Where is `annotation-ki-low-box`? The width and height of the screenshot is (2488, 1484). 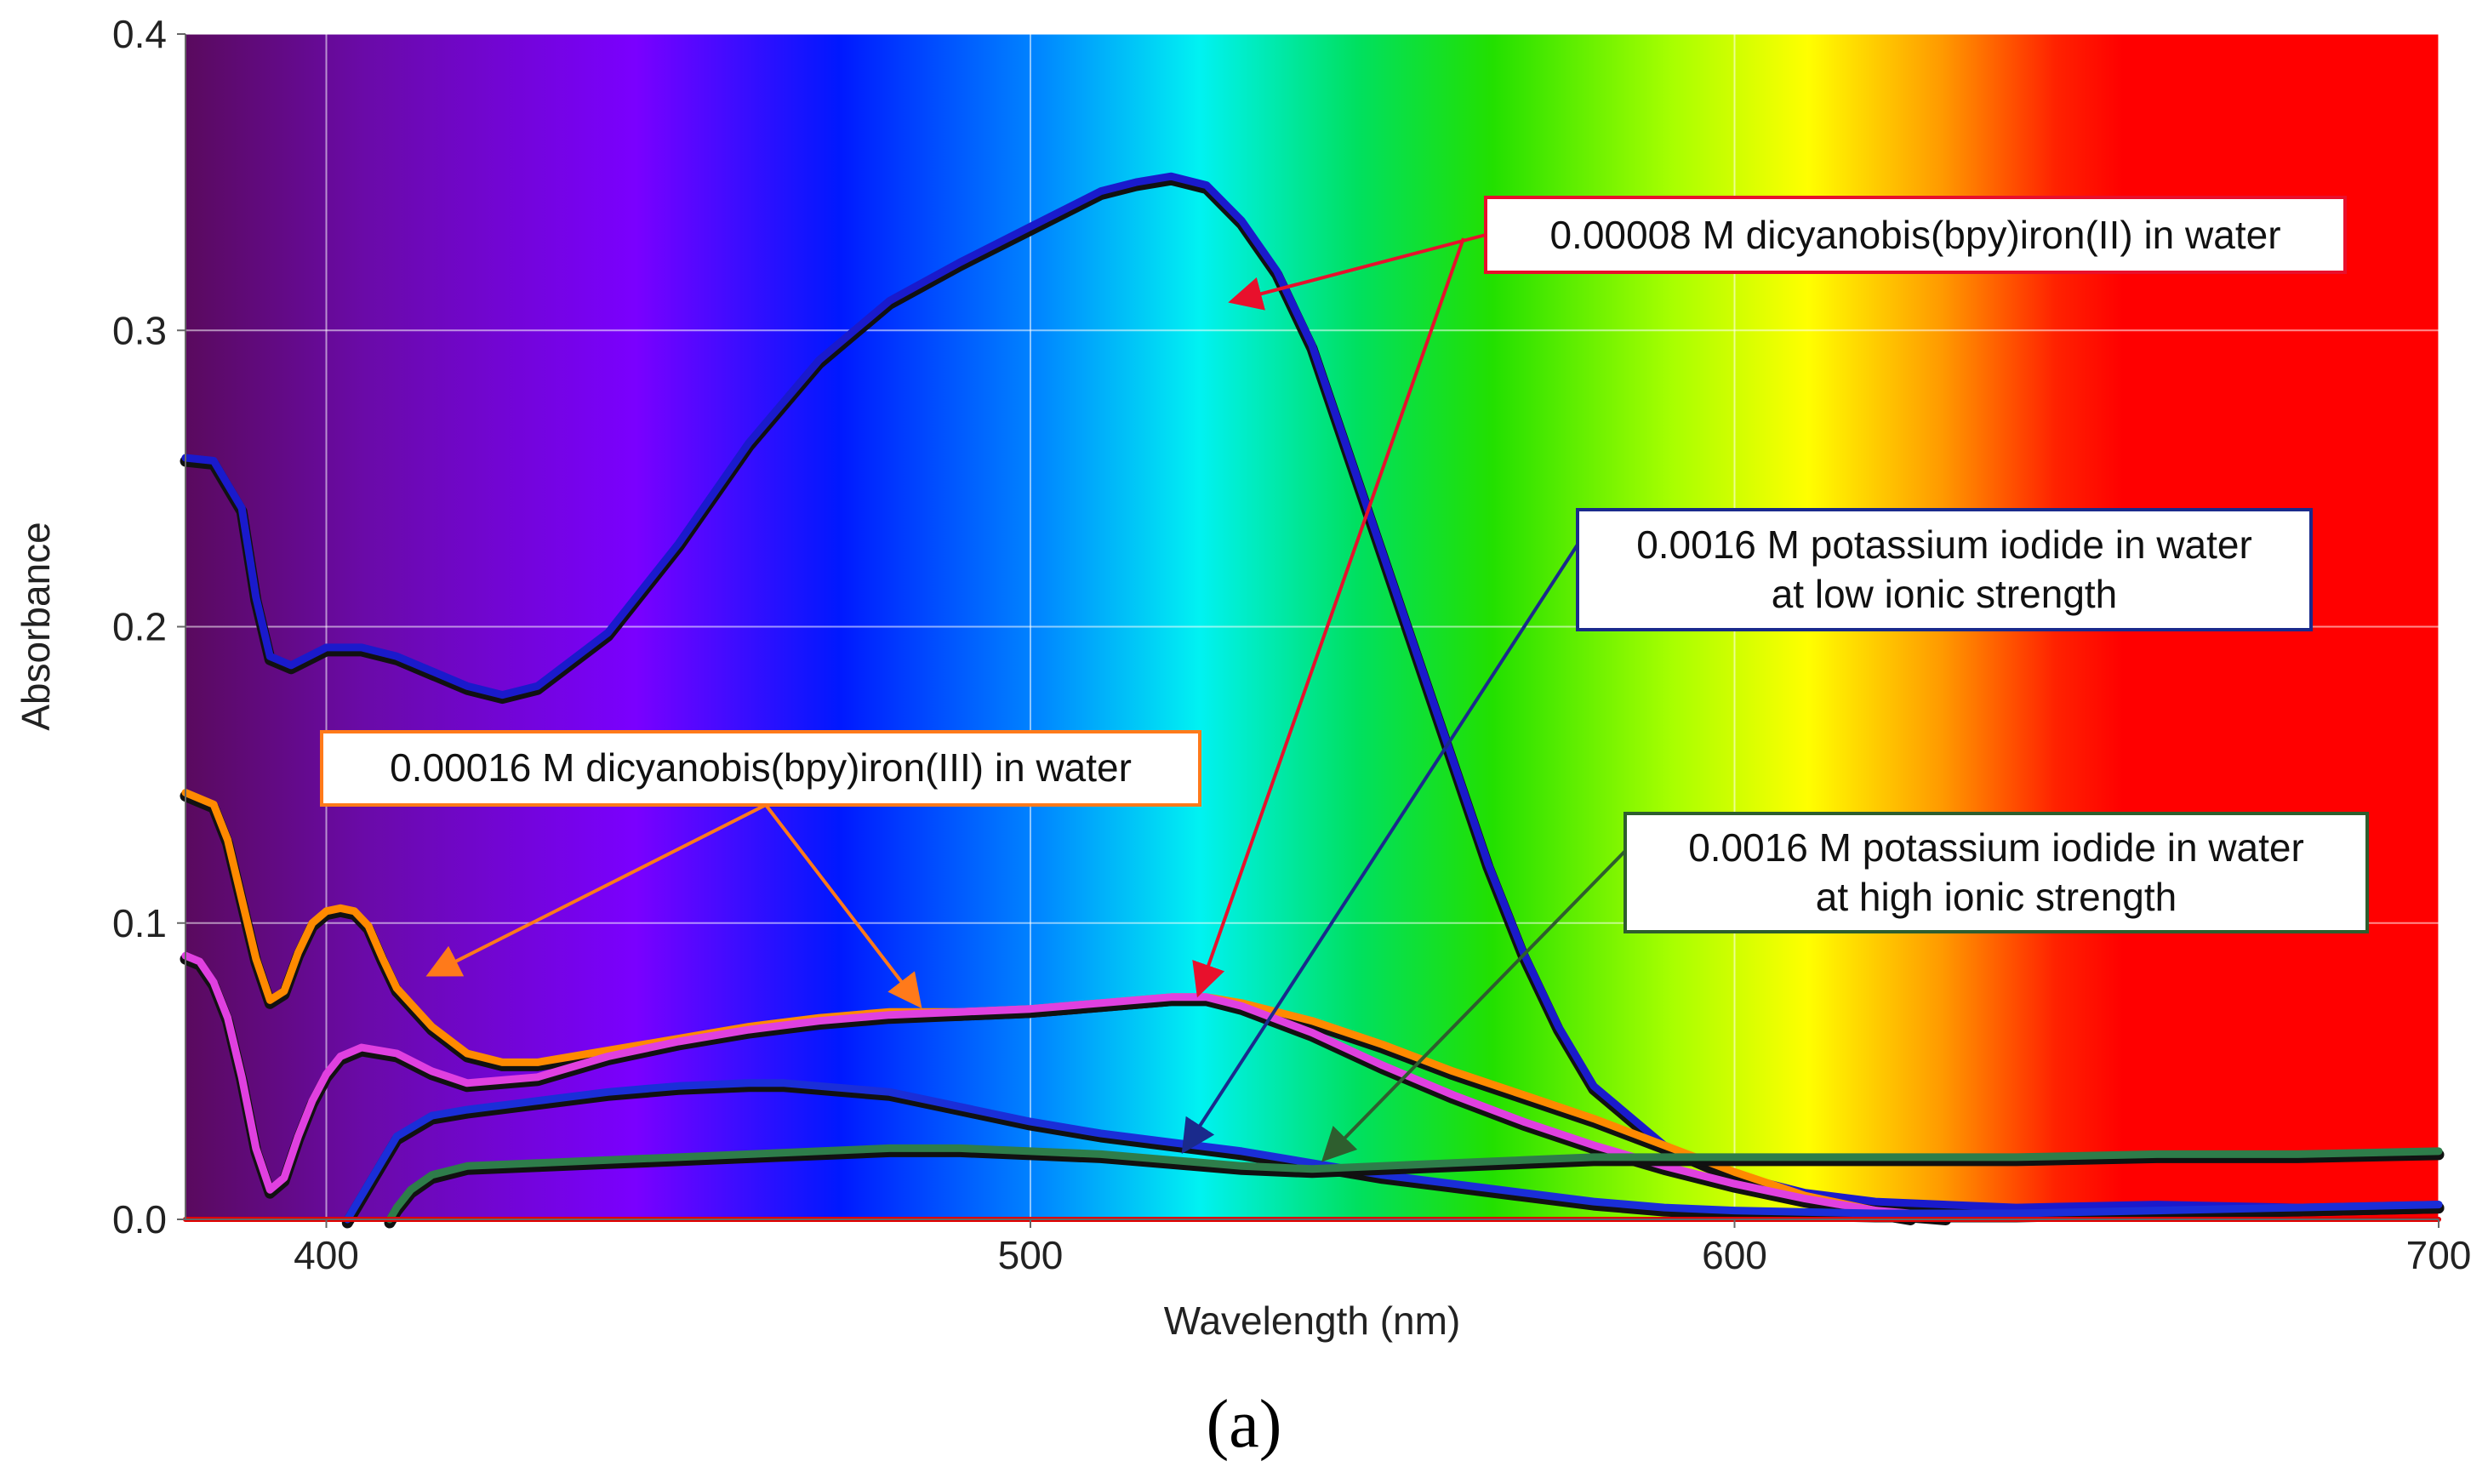 annotation-ki-low-box is located at coordinates (1944, 569).